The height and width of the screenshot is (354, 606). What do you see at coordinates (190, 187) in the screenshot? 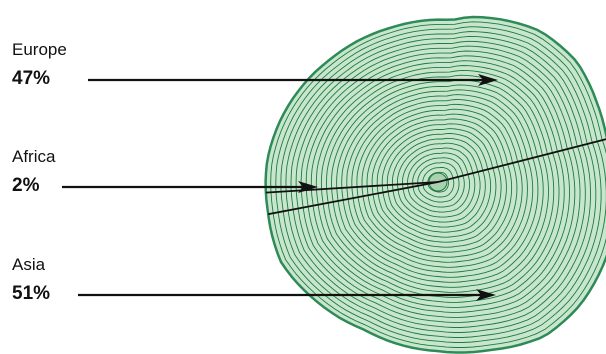
I see `arrow-africa` at bounding box center [190, 187].